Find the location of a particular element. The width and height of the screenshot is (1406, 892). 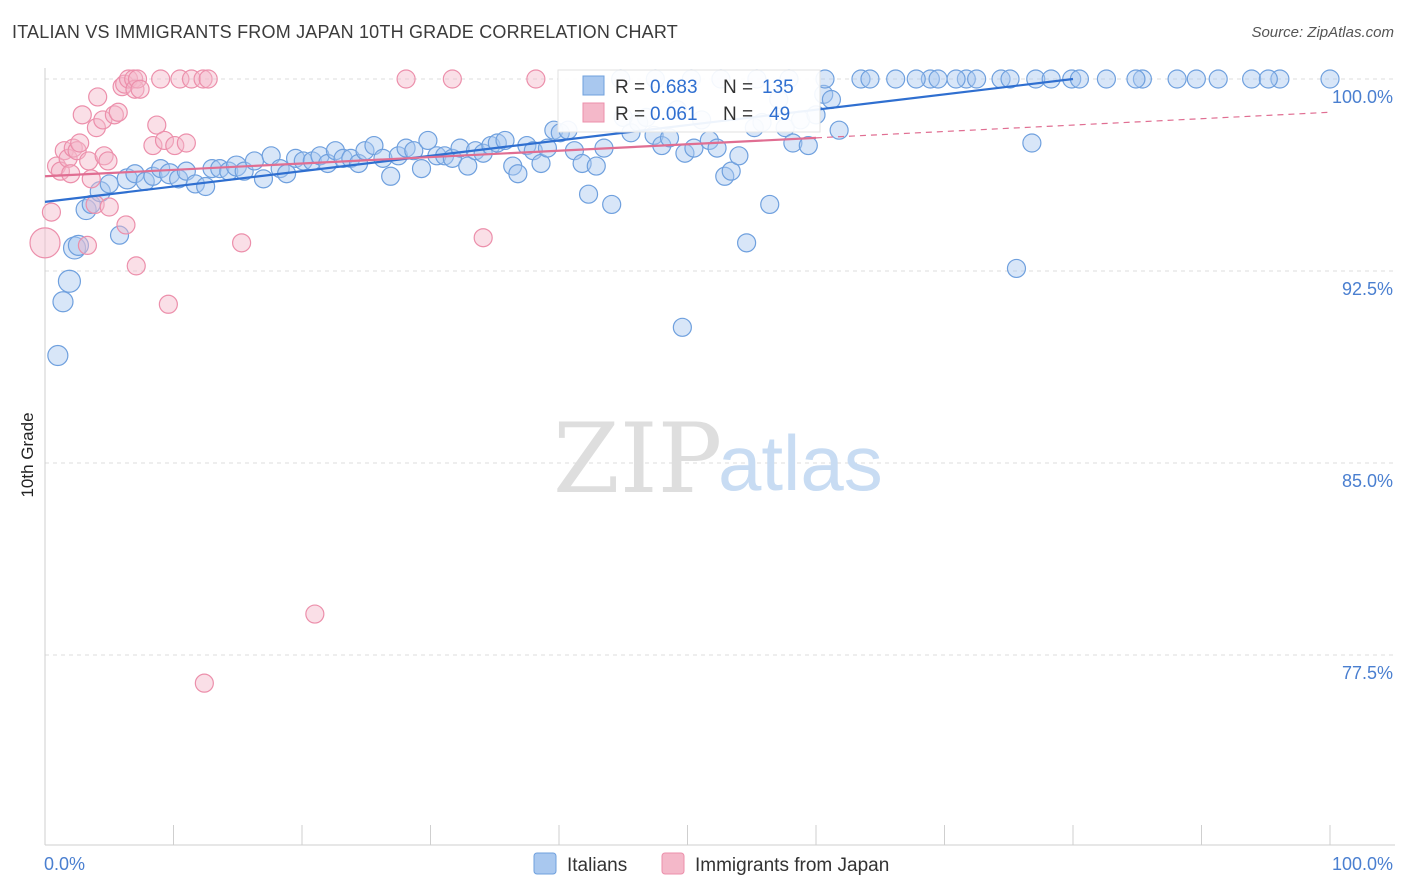

y-tick-labels: 100.0% 92.5% 85.0% 77.5% is located at coordinates (1362, 385).